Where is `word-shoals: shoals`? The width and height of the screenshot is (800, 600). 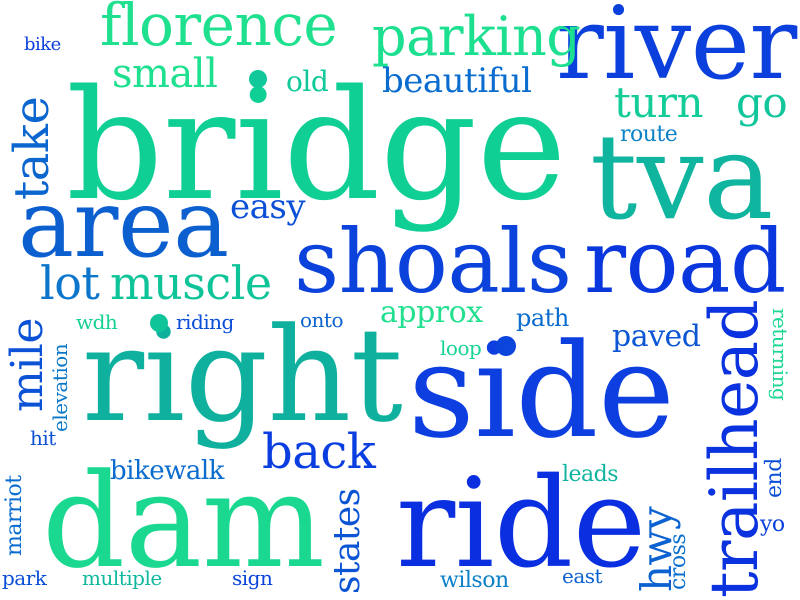
word-shoals: shoals is located at coordinates (433, 261).